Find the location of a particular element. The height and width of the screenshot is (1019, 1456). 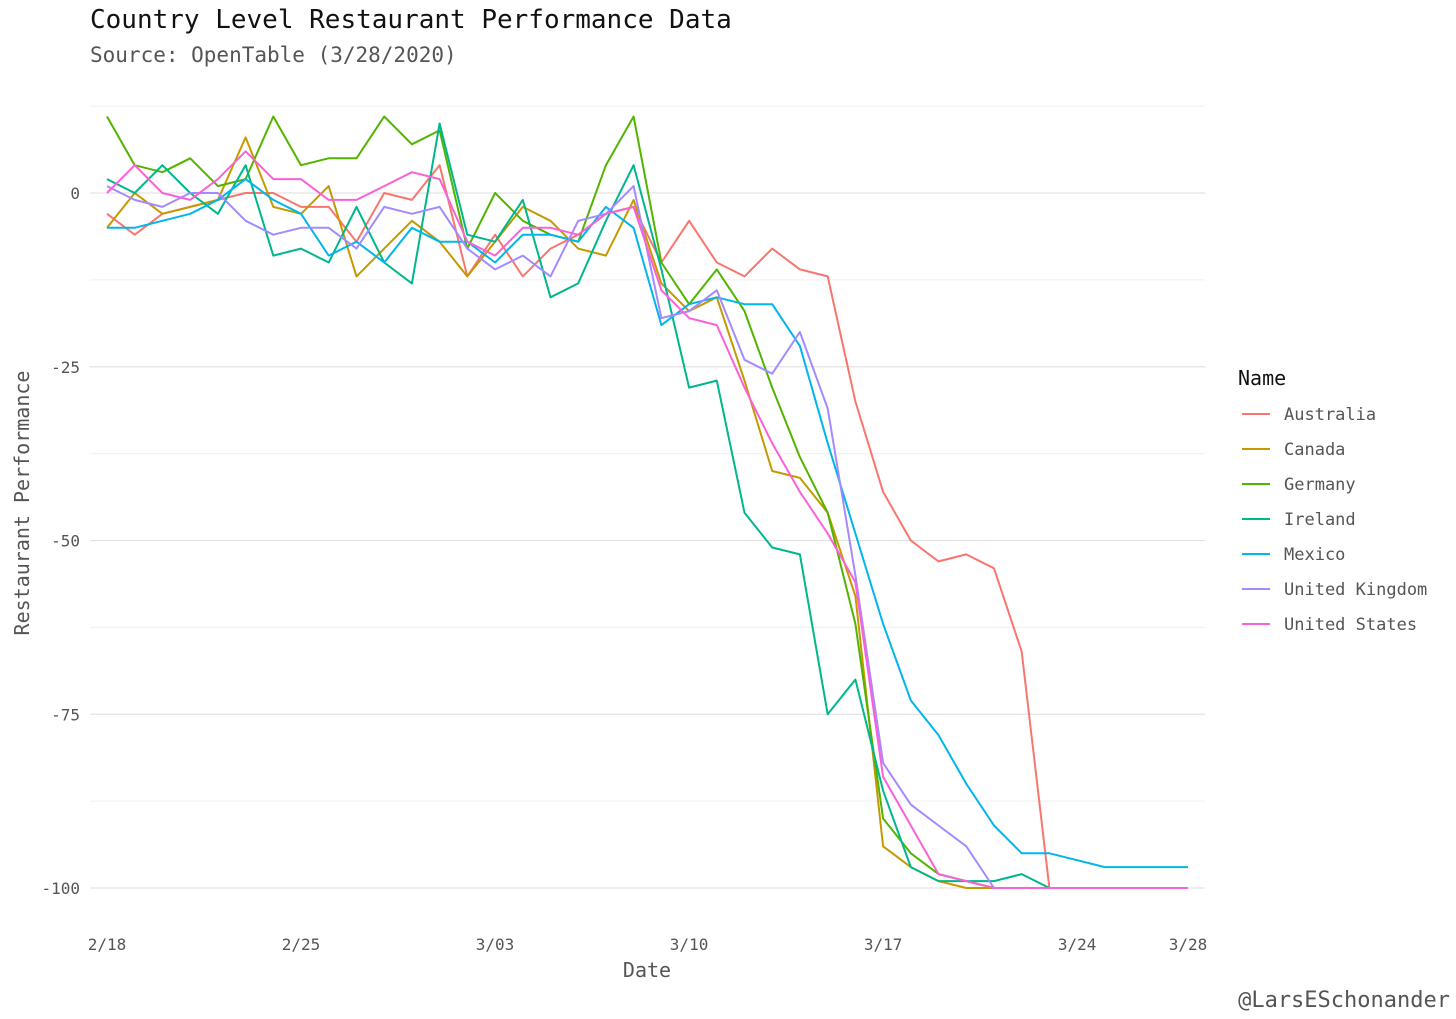

x-axis-title: Date is located at coordinates (647, 970).